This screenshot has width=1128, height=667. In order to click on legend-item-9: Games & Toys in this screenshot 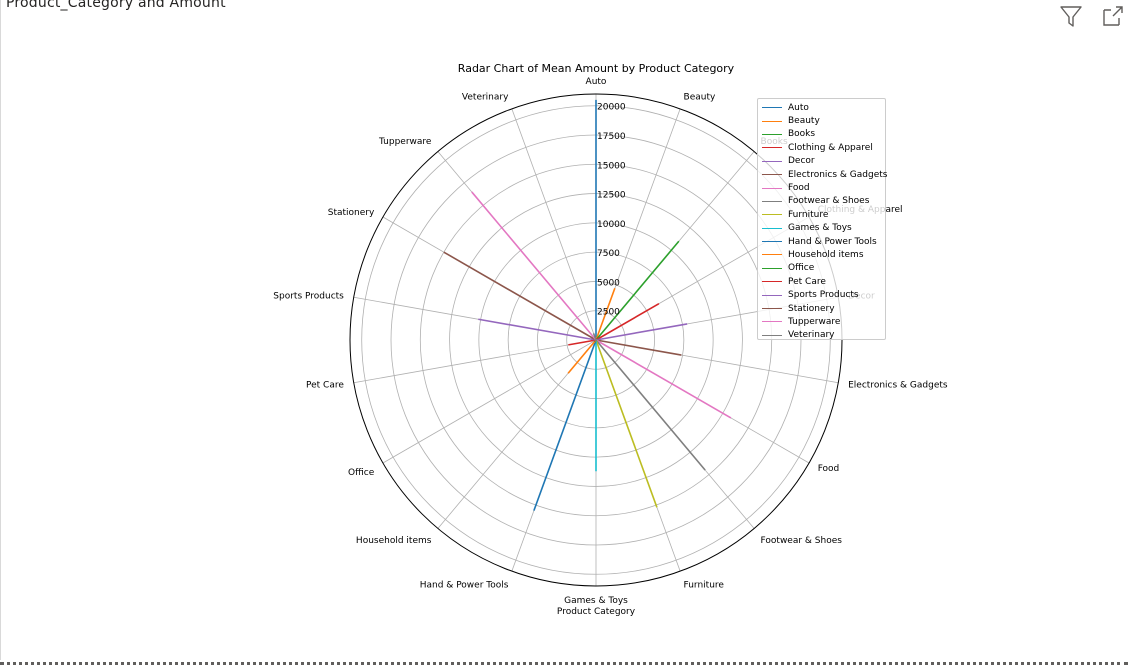, I will do `click(821, 228)`.